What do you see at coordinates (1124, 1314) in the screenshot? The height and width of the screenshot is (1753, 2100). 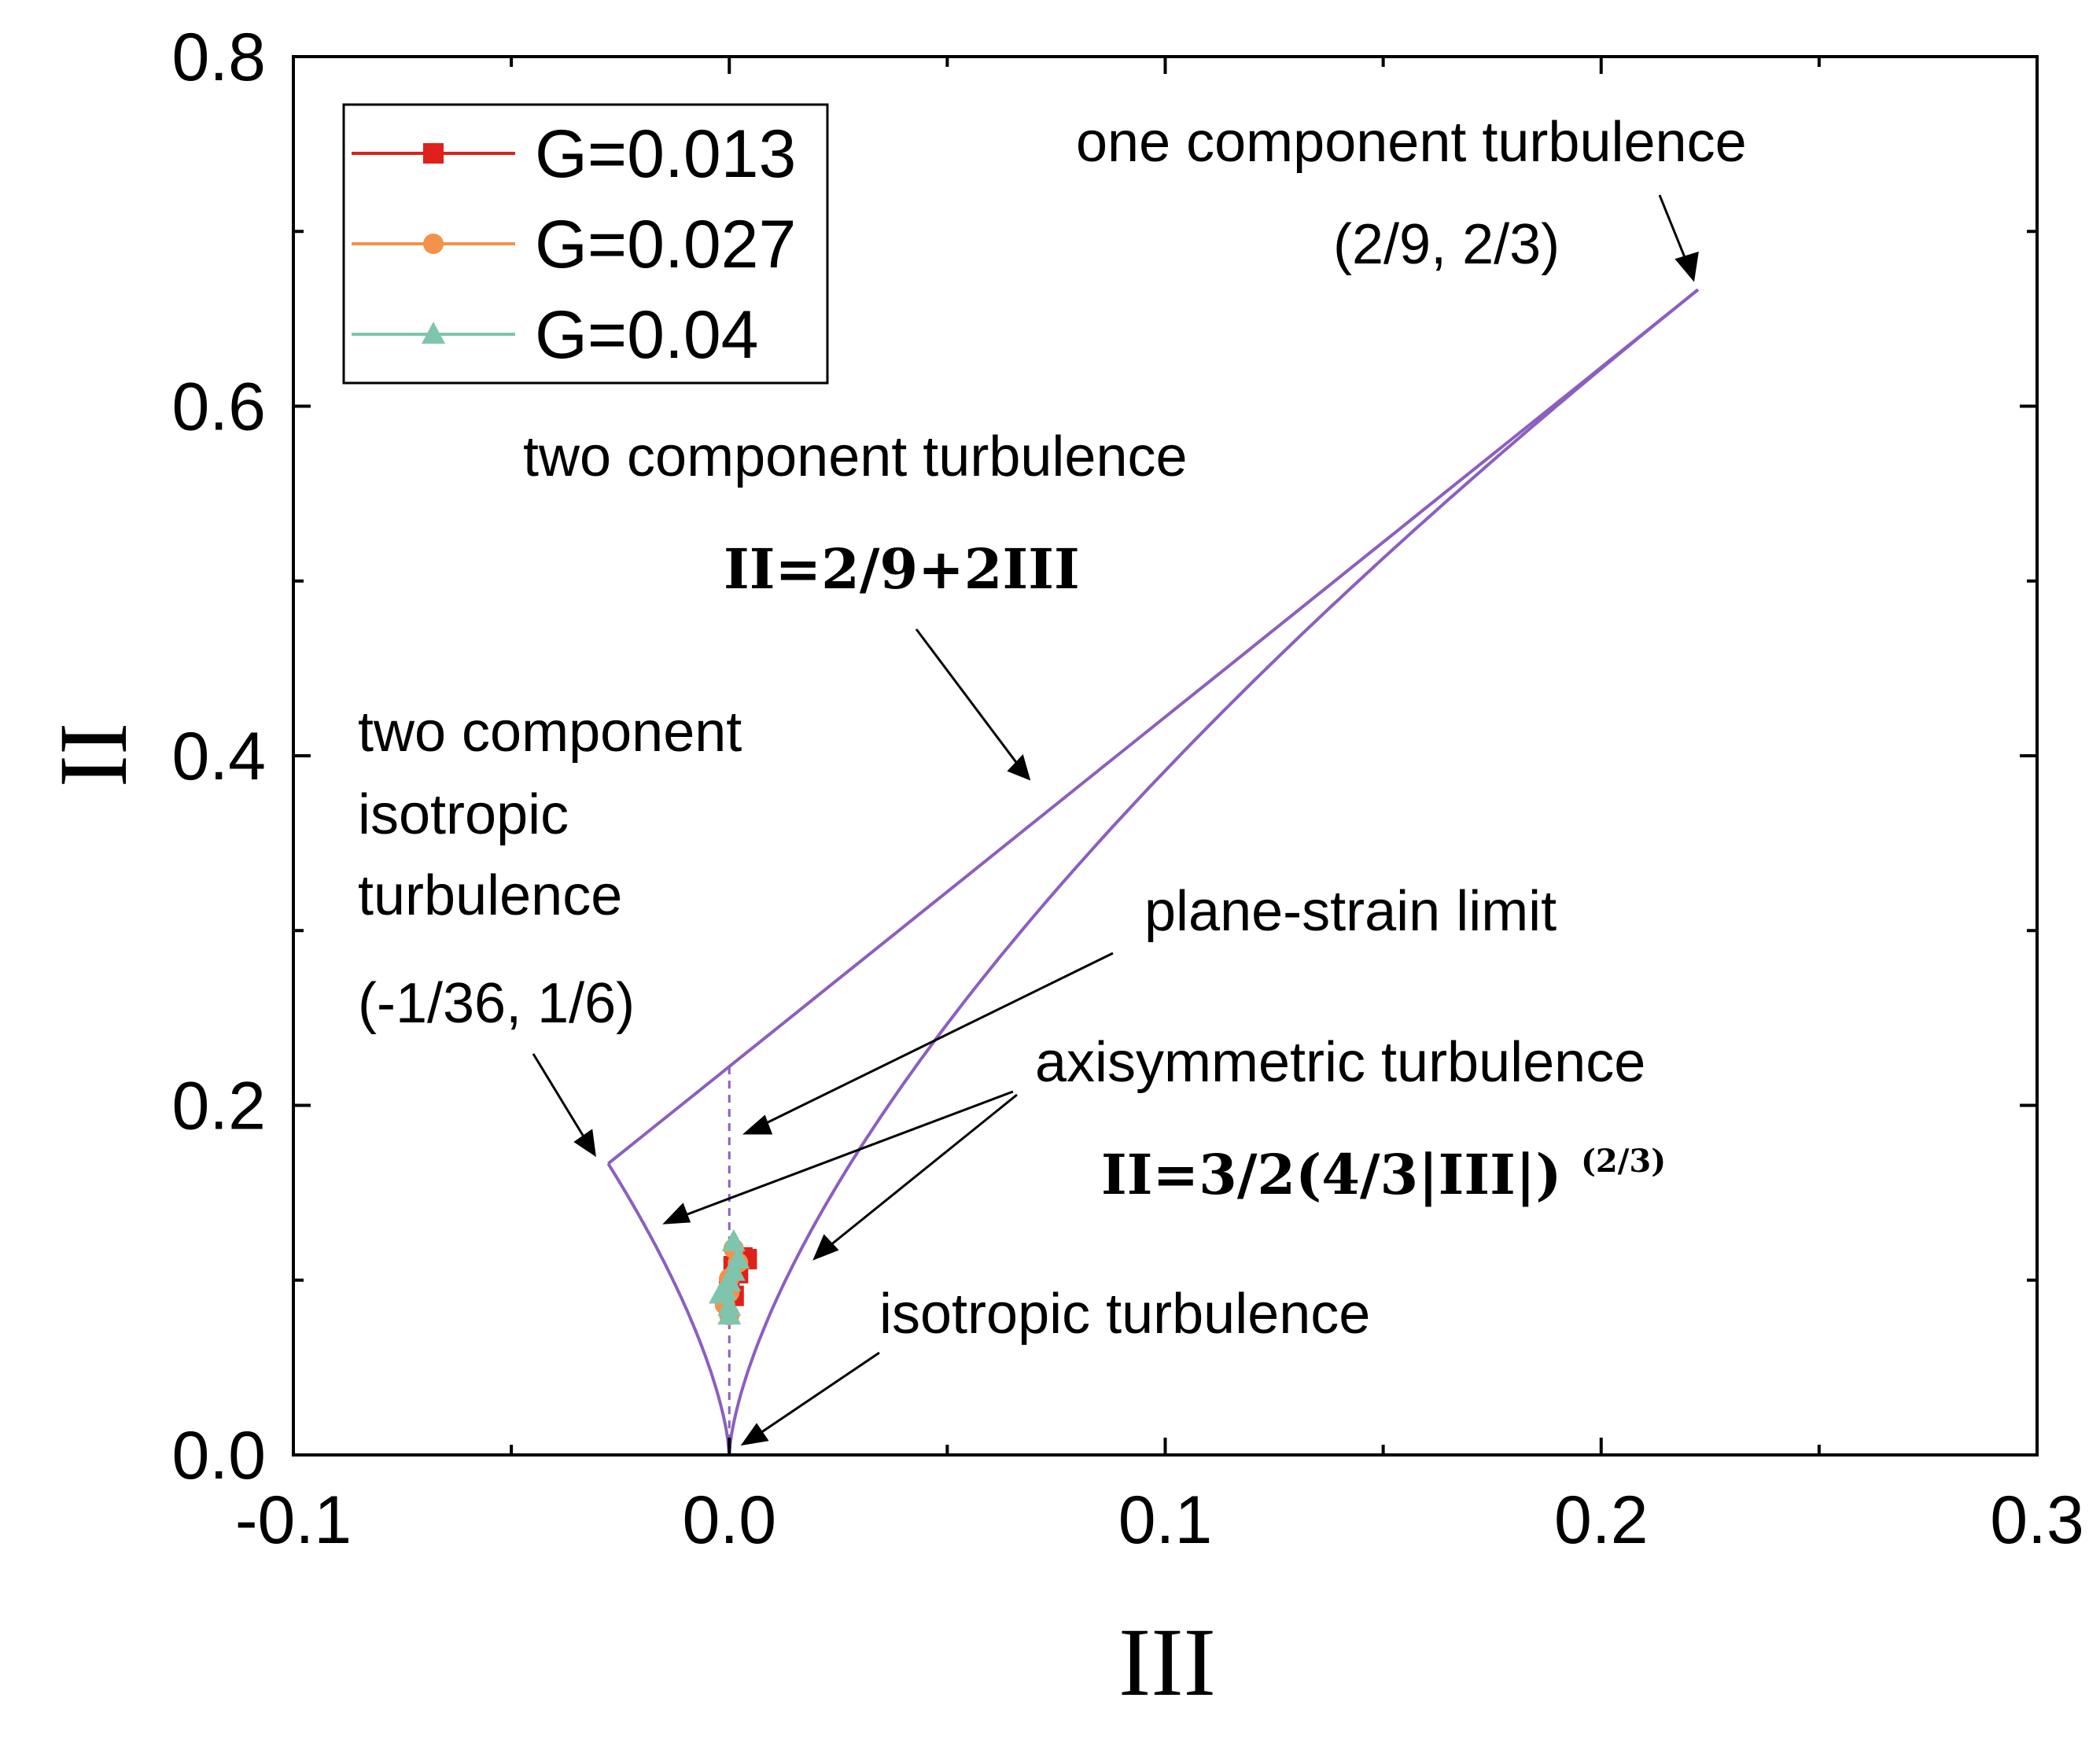 I see `annotation-isotropic: isotropic turbulence` at bounding box center [1124, 1314].